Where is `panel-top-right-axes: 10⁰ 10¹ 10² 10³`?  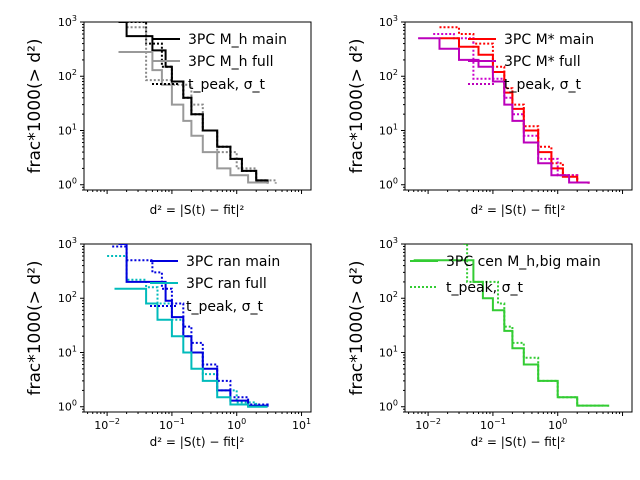
panel-top-right-axes: 10⁰ 10¹ 10² 10³ is located at coordinates (501, 104).